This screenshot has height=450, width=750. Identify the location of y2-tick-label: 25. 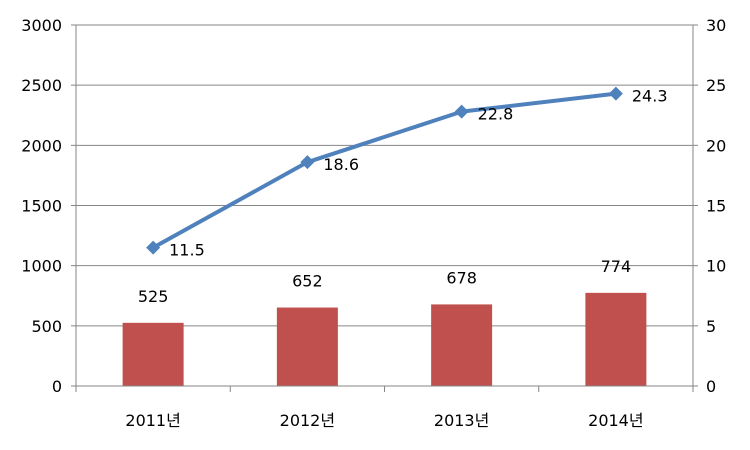
(716, 85).